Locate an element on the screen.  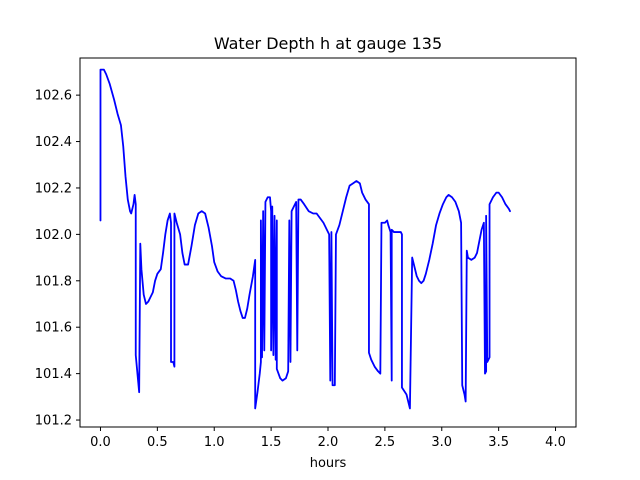
x-tick-label: 2.5 is located at coordinates (385, 442).